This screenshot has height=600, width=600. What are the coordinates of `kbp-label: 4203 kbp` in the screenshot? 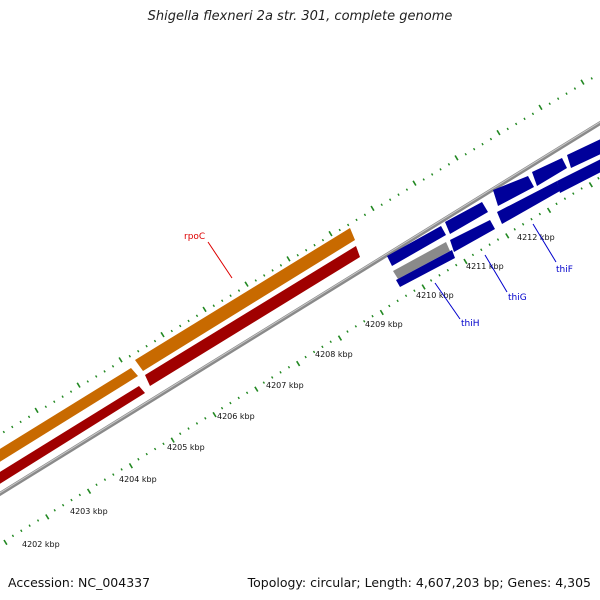 It's located at (89, 511).